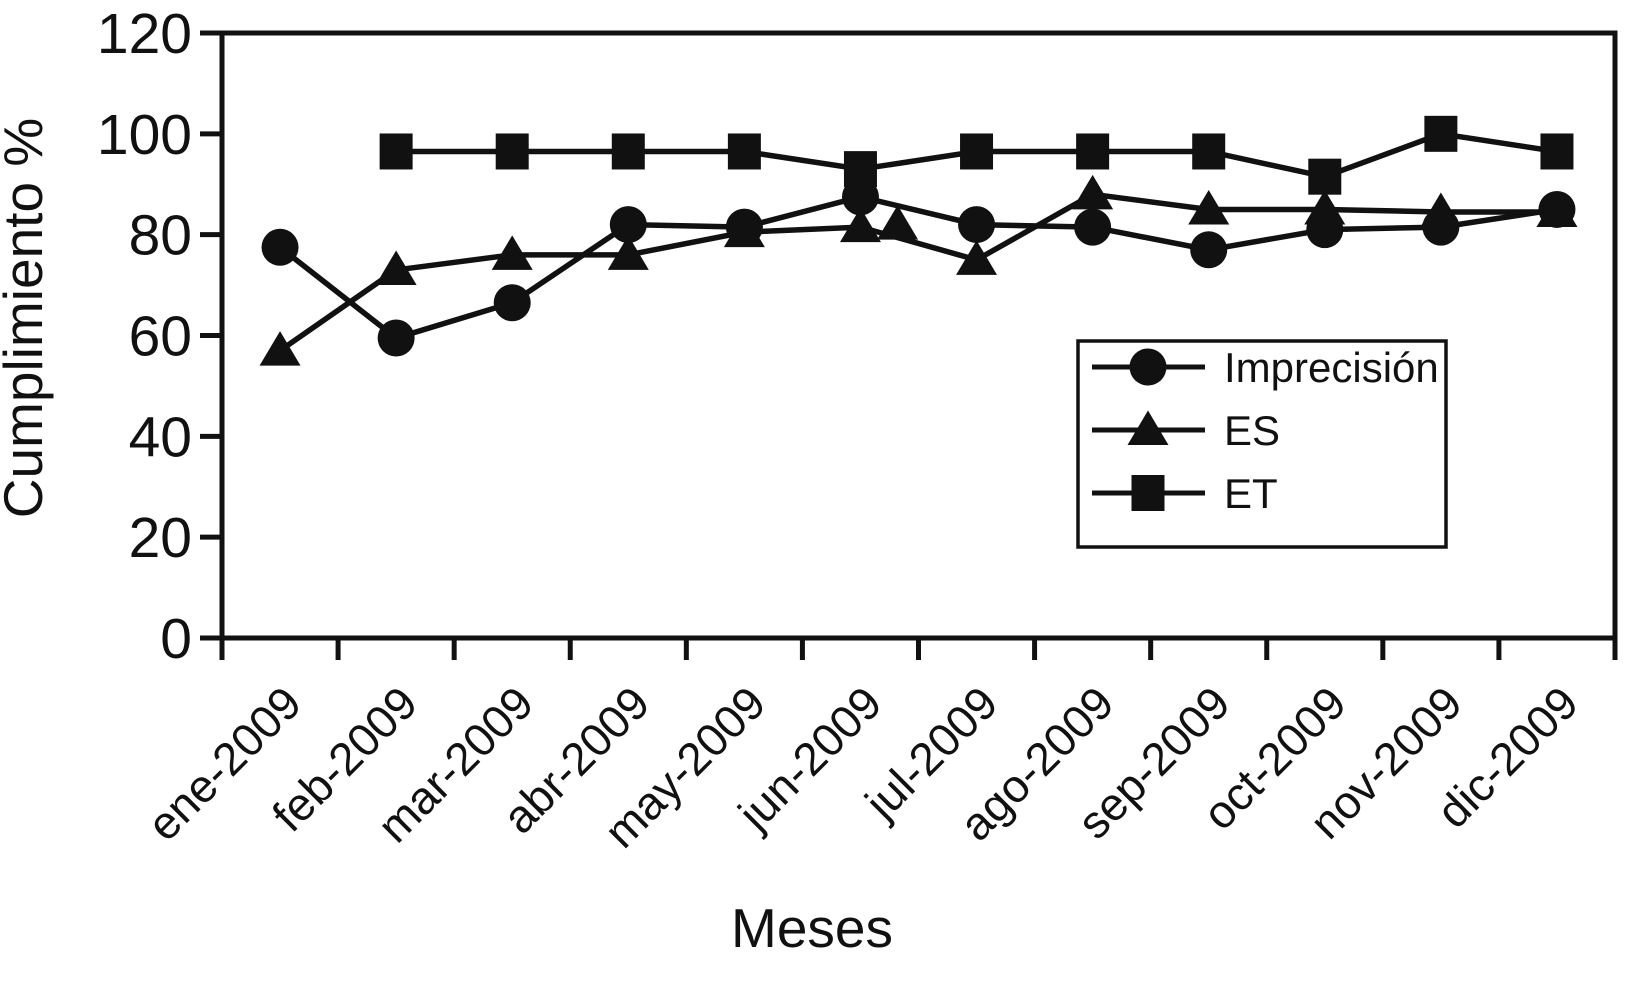  I want to click on legend: Imprecisión ES ET, so click(1262, 444).